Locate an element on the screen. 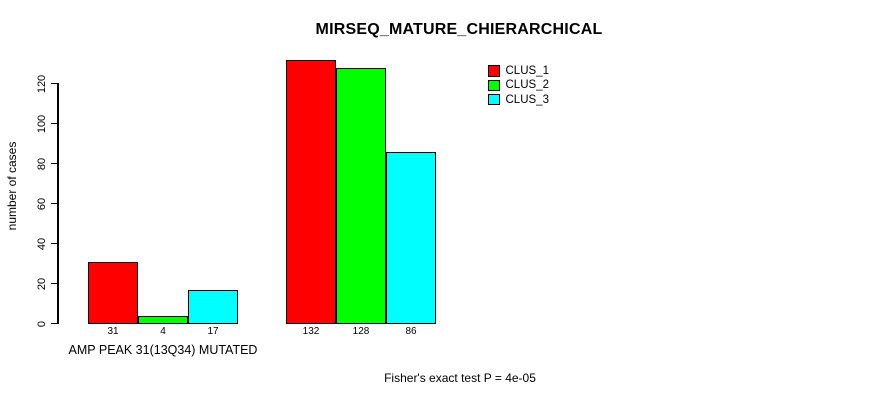 The width and height of the screenshot is (890, 400). bar-clus_3-group2 is located at coordinates (411, 237).